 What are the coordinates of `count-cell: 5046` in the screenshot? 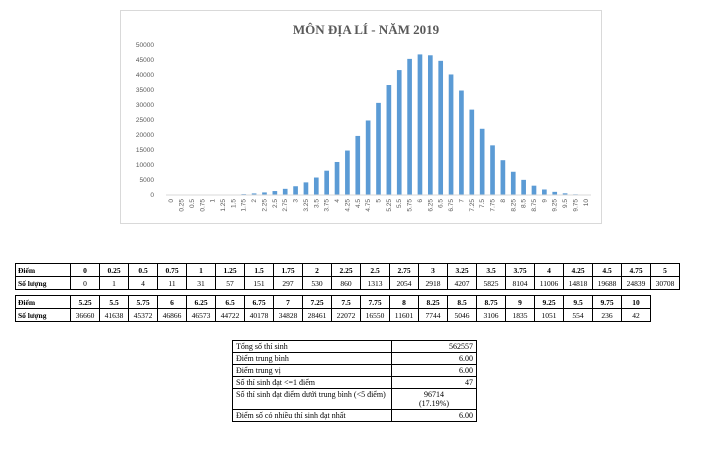 It's located at (462, 315).